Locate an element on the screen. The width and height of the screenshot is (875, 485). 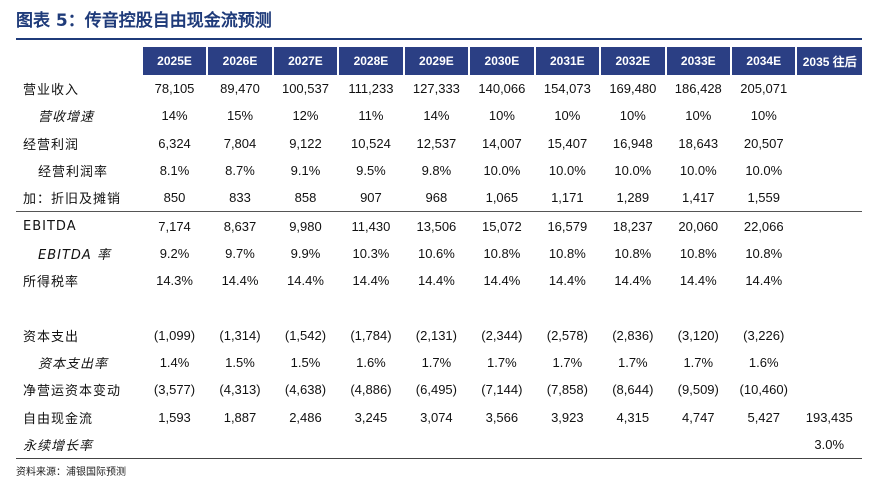
table-cell: 18,237 is located at coordinates (632, 226).